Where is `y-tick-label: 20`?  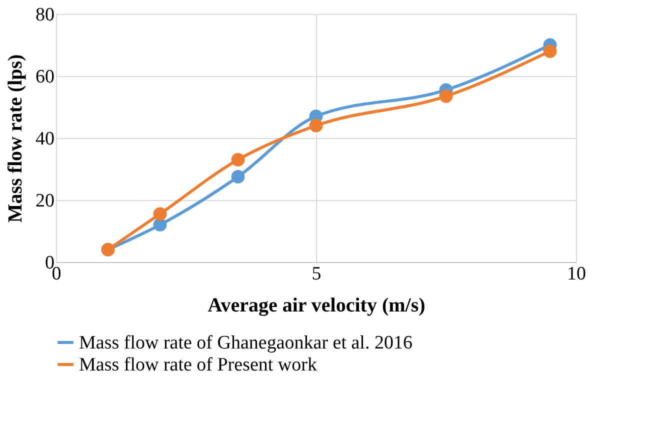
y-tick-label: 20 is located at coordinates (45, 201).